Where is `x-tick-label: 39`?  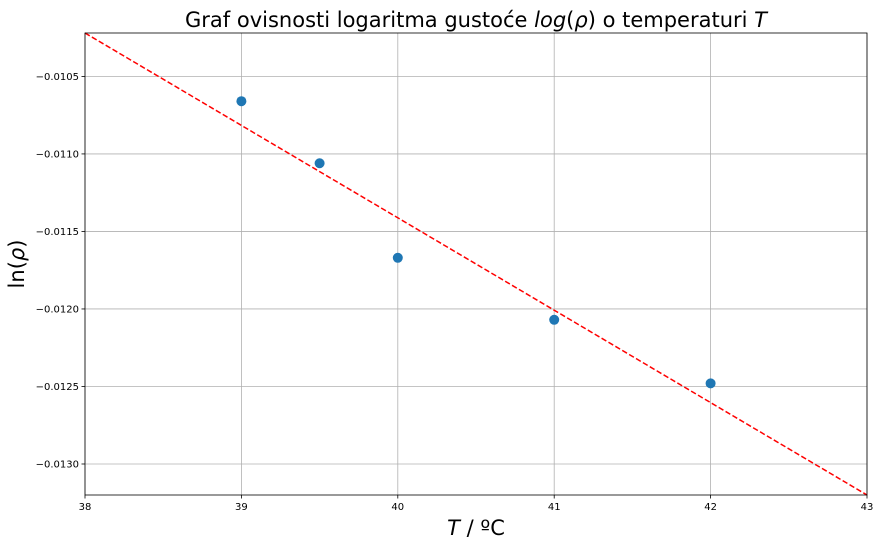
x-tick-label: 39 is located at coordinates (241, 507).